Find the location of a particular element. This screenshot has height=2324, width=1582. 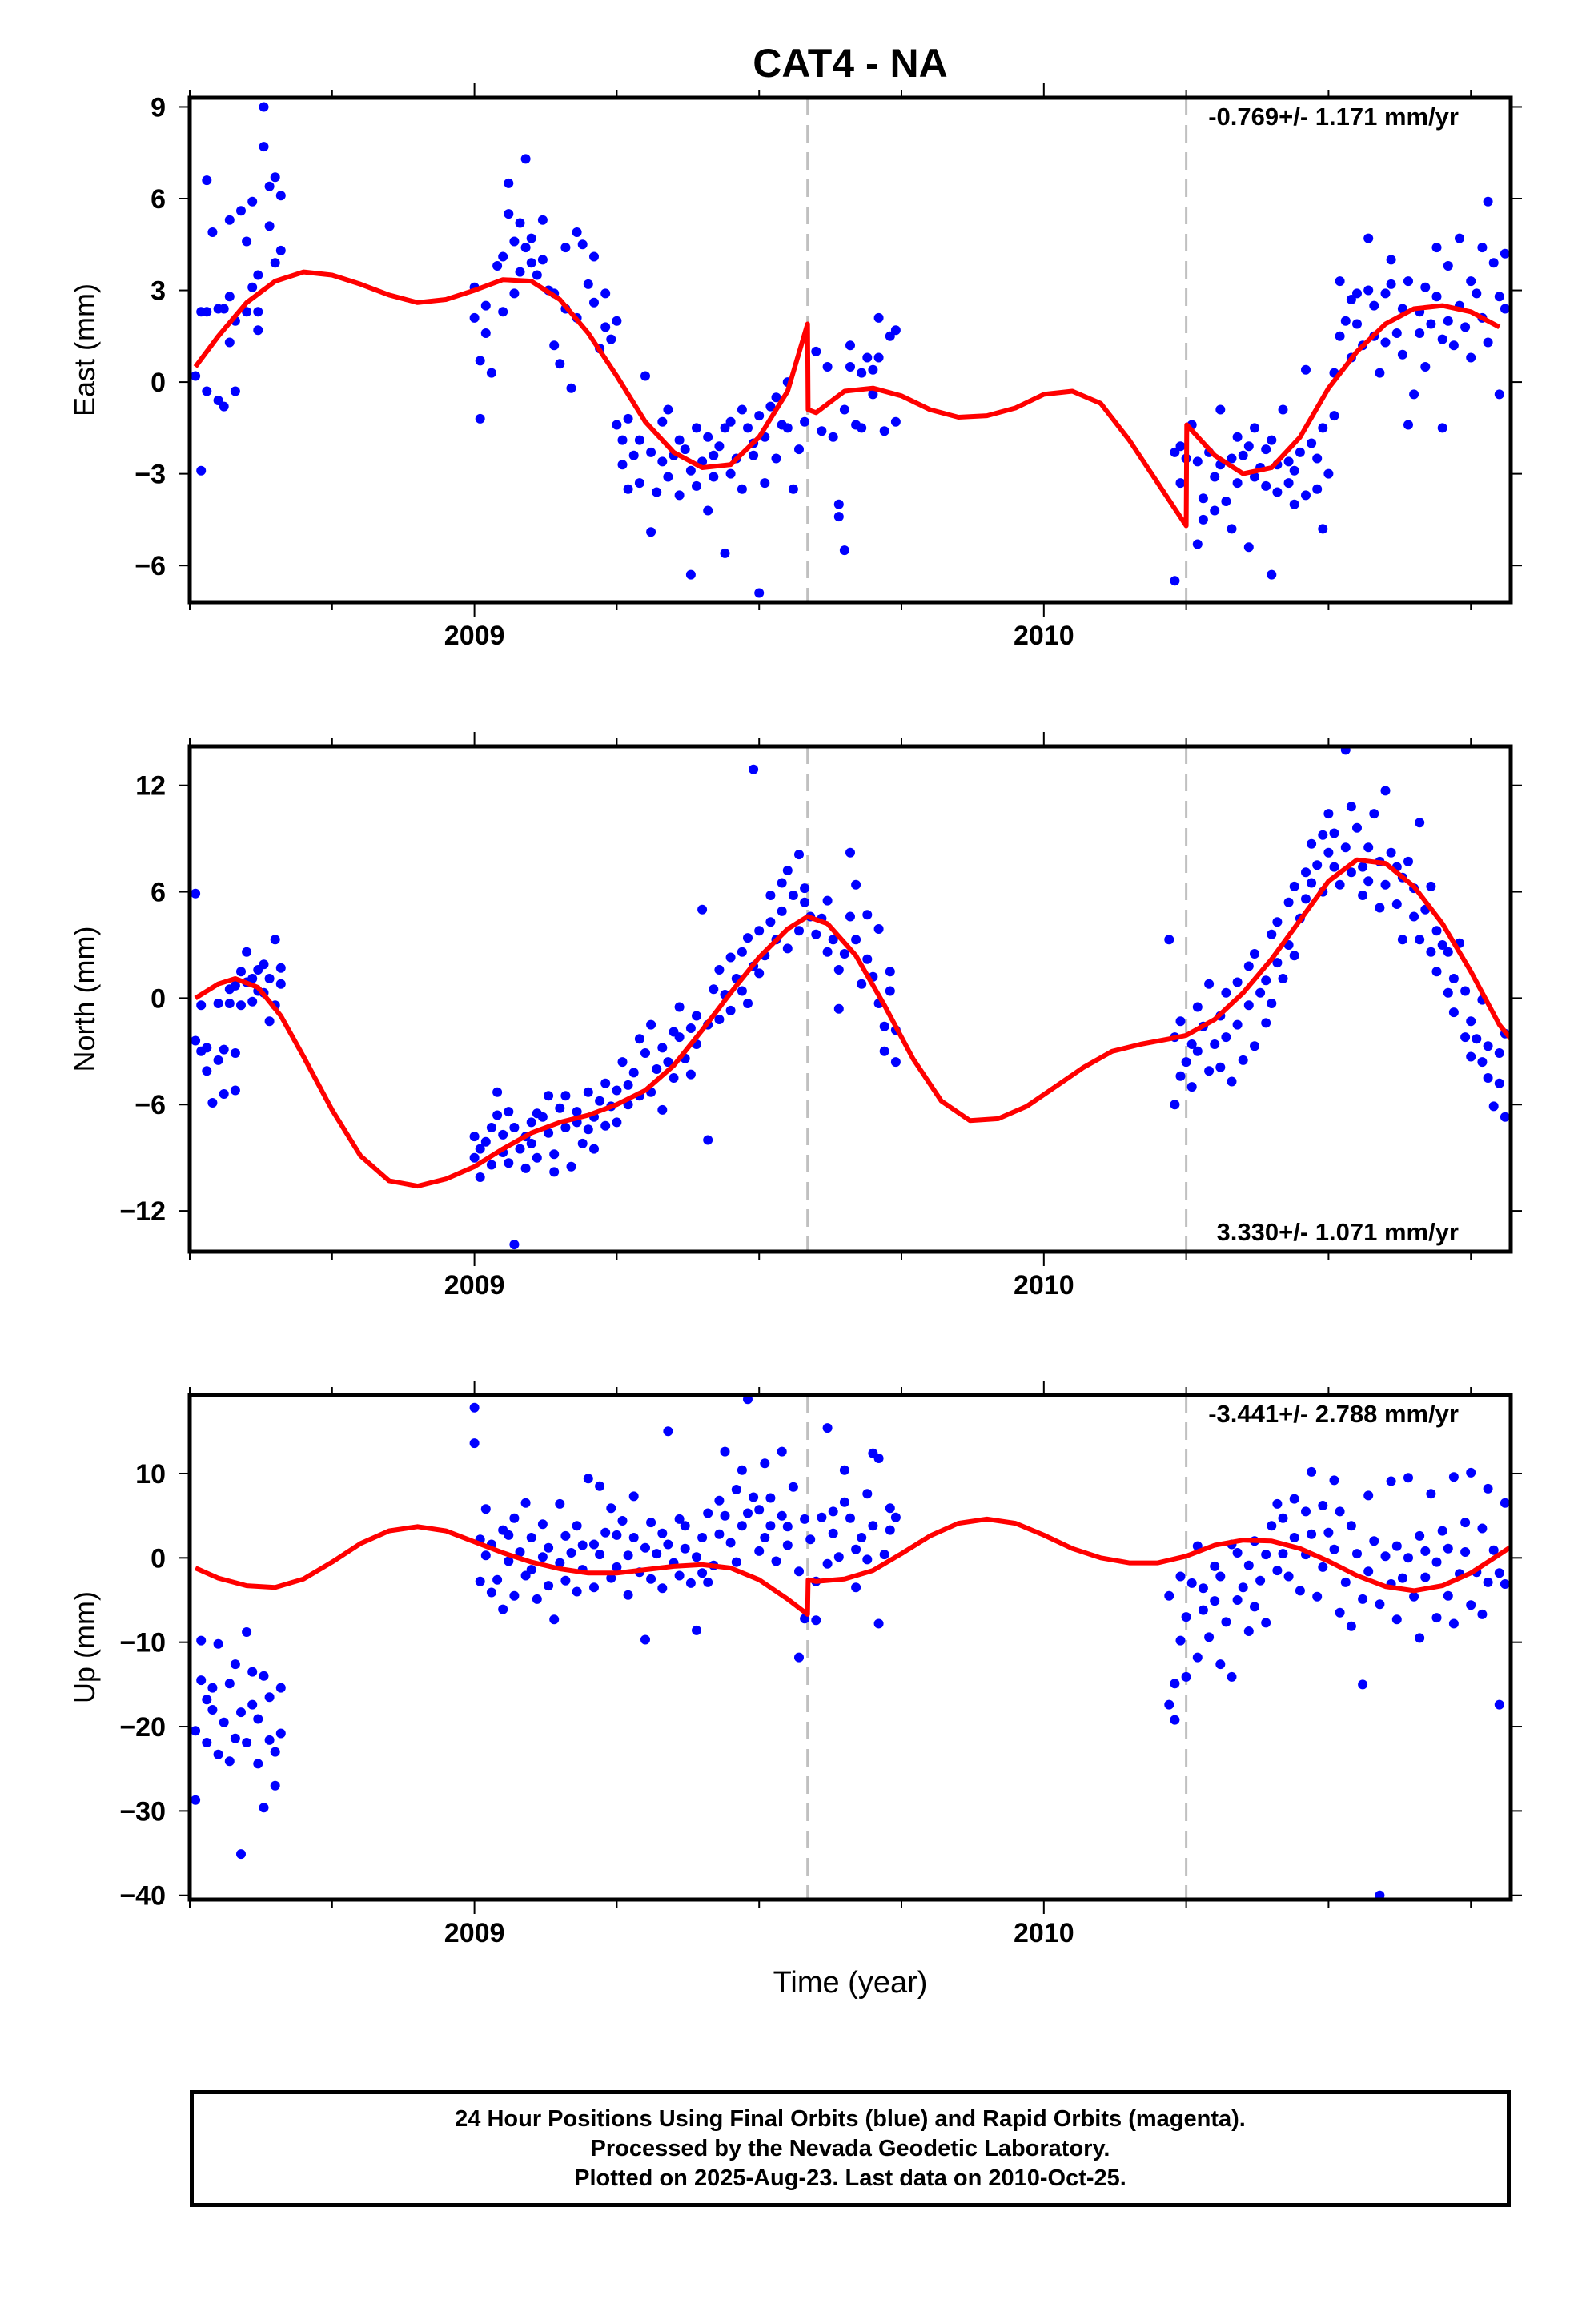

model-curve is located at coordinates (853, 1566).